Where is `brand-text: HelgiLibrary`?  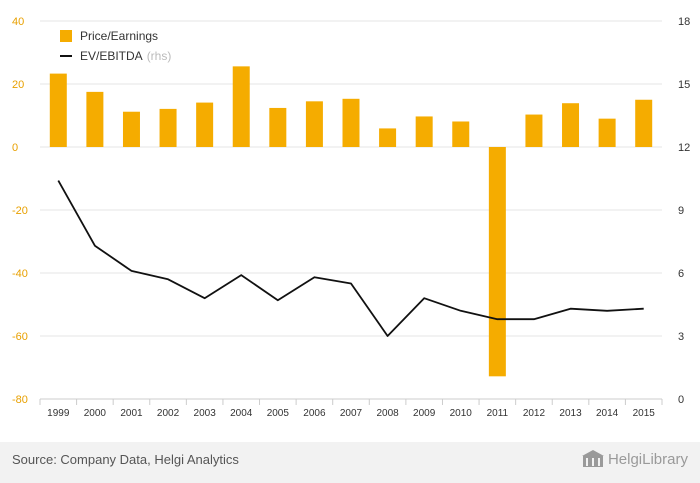 brand-text: HelgiLibrary is located at coordinates (647, 459).